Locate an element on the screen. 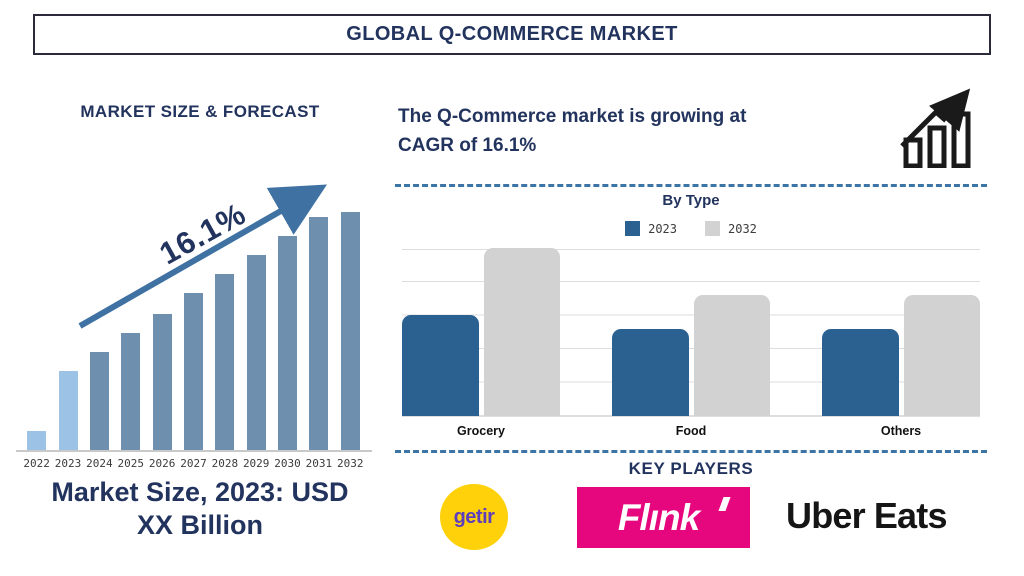 The image size is (1024, 576). bar-column-2030 is located at coordinates (287, 331).